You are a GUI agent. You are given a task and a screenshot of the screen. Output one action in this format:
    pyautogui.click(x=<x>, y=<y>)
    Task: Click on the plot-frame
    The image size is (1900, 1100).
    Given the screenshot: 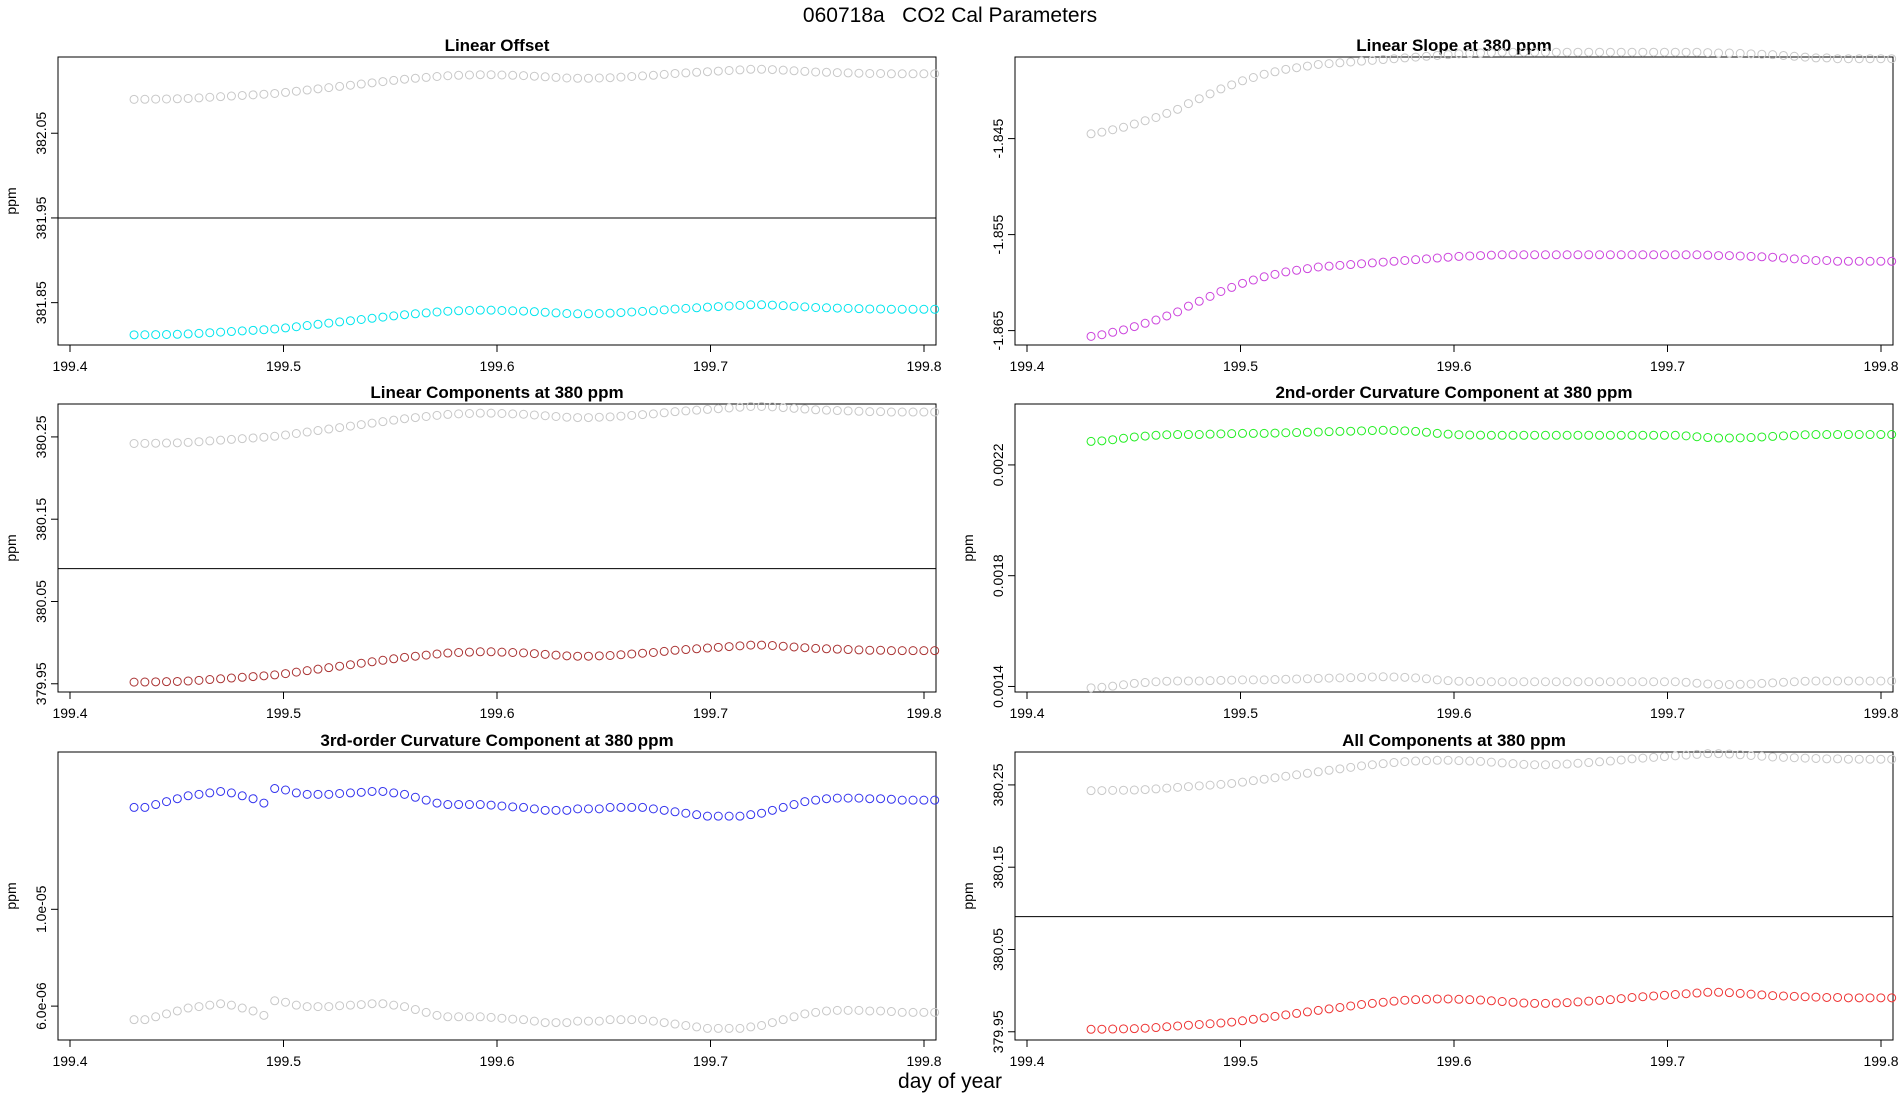 What is the action you would take?
    pyautogui.click(x=497, y=896)
    